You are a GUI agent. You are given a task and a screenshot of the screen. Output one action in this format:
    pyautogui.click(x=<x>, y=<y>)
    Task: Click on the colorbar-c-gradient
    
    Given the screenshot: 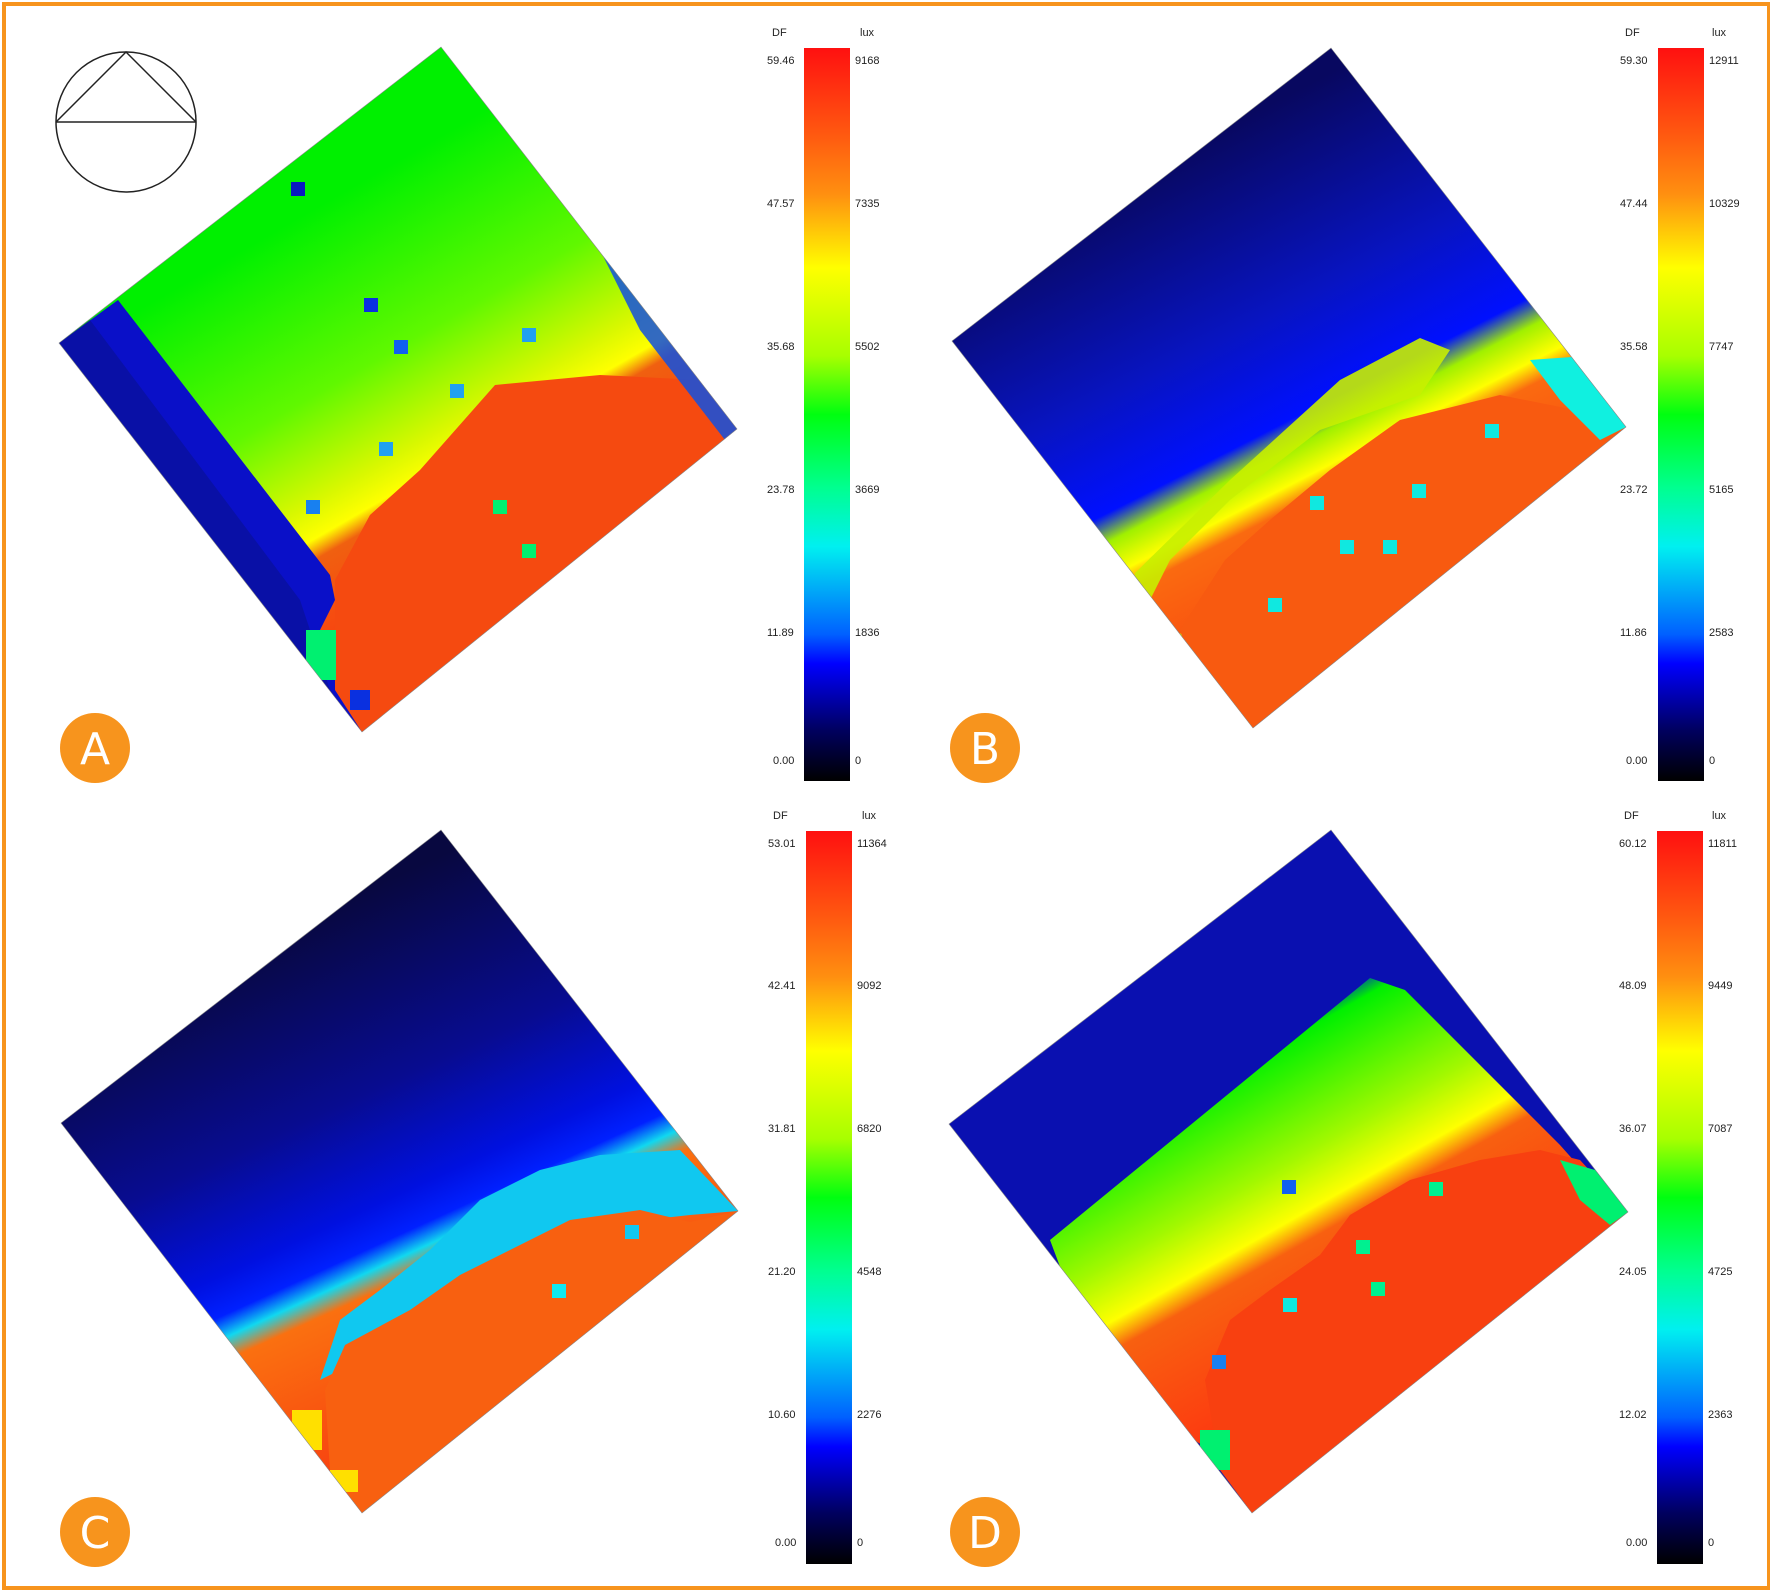 What is the action you would take?
    pyautogui.click(x=829, y=1197)
    